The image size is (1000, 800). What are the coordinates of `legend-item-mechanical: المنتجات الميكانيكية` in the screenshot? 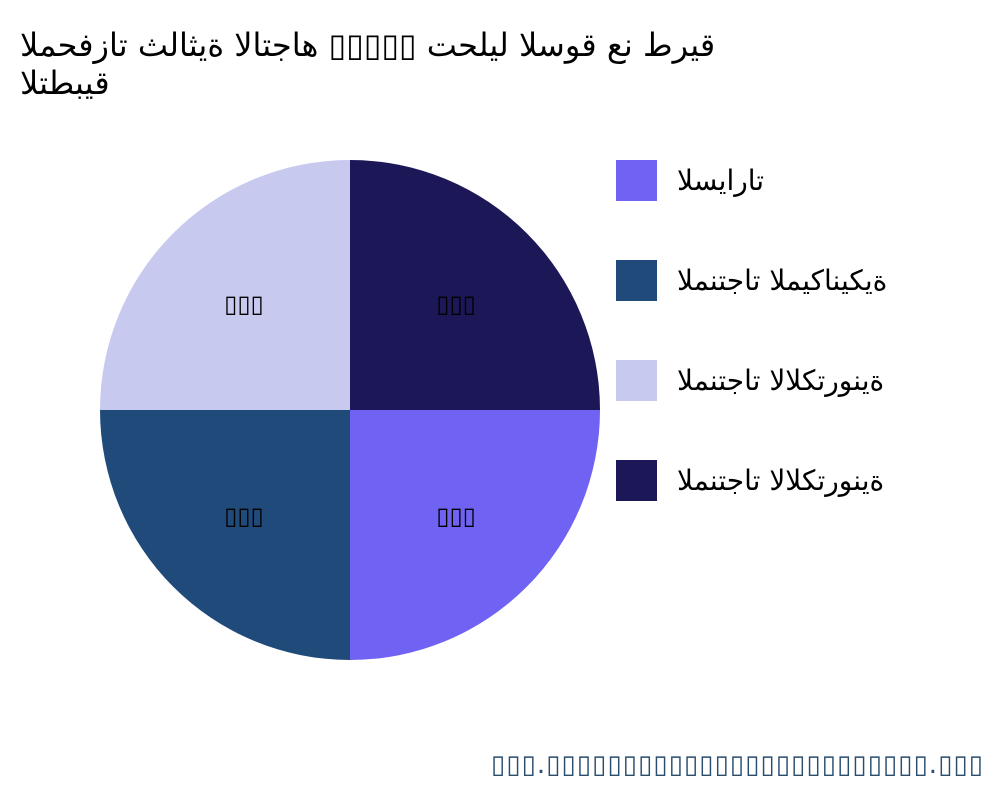 It's located at (751, 280).